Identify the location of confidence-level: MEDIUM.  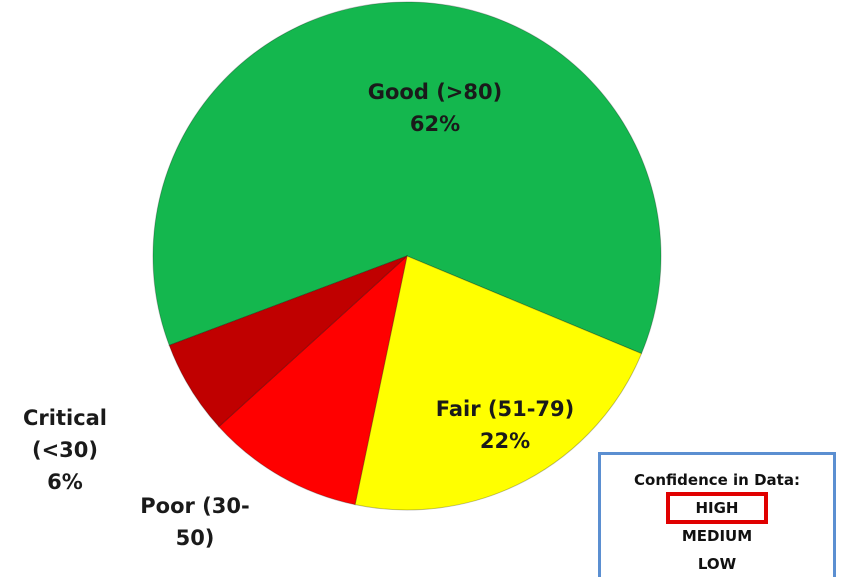
(717, 536).